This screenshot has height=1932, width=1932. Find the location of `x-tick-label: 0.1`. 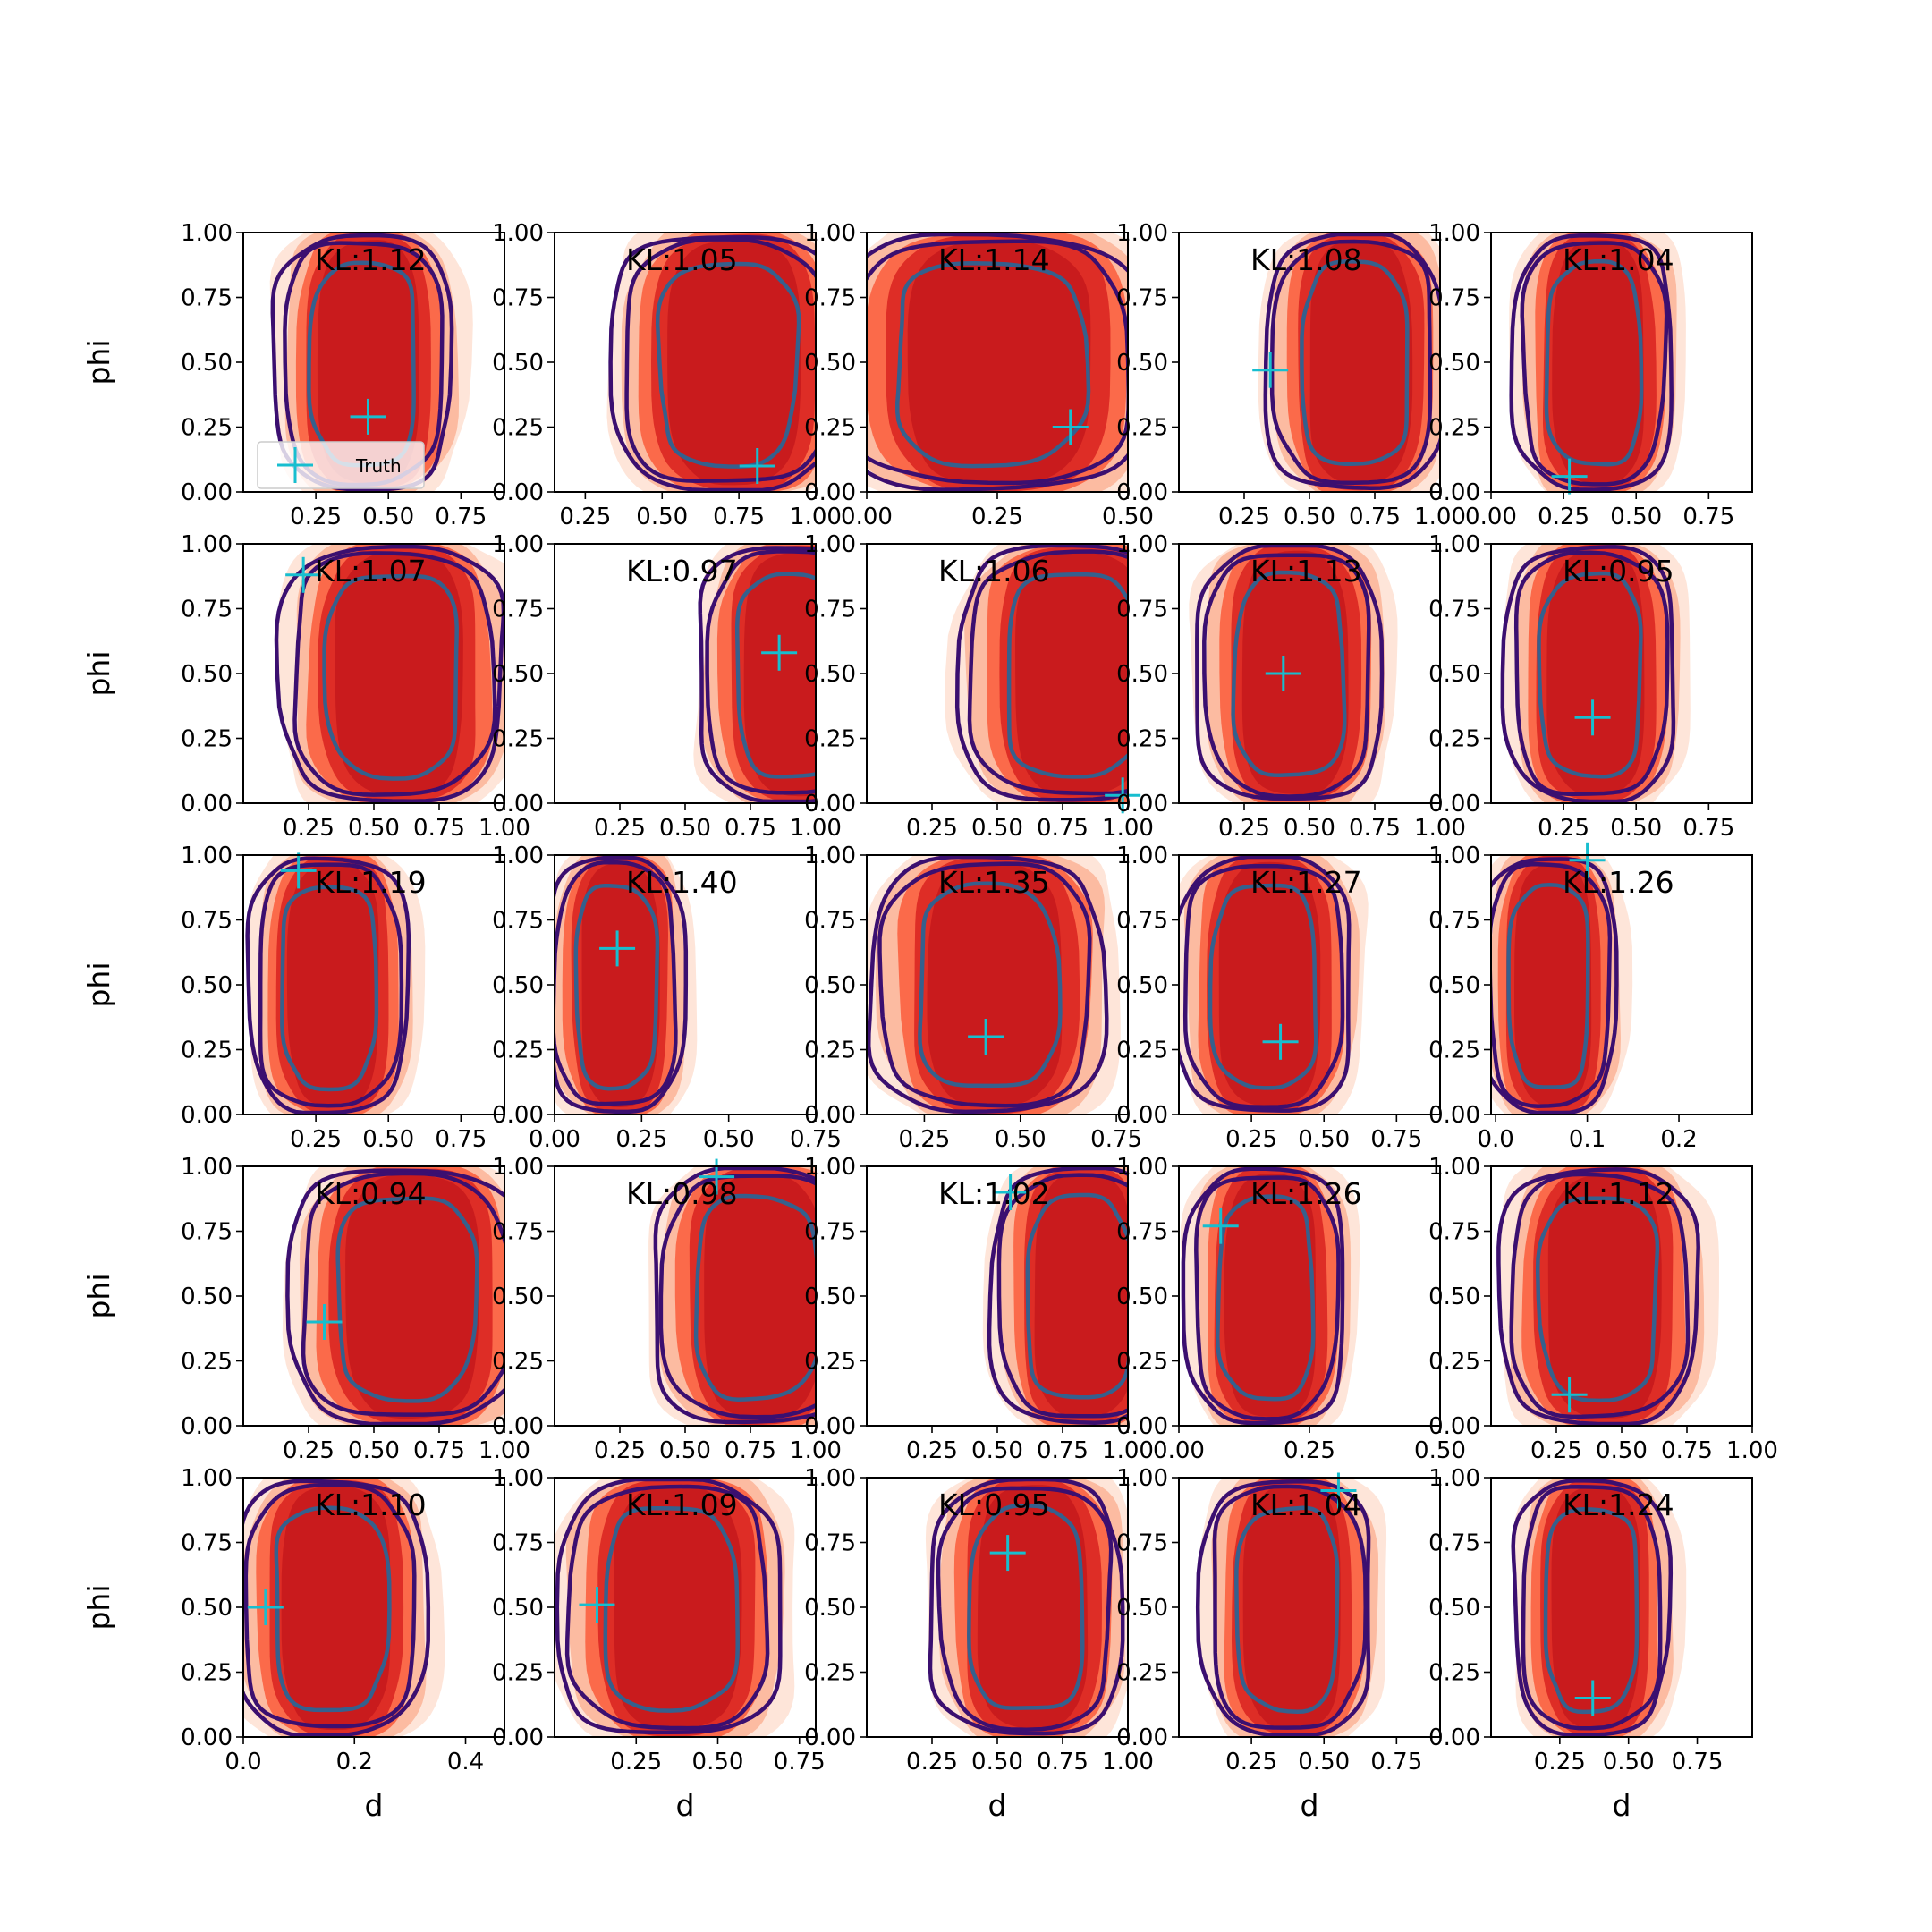

x-tick-label: 0.1 is located at coordinates (1587, 1139).